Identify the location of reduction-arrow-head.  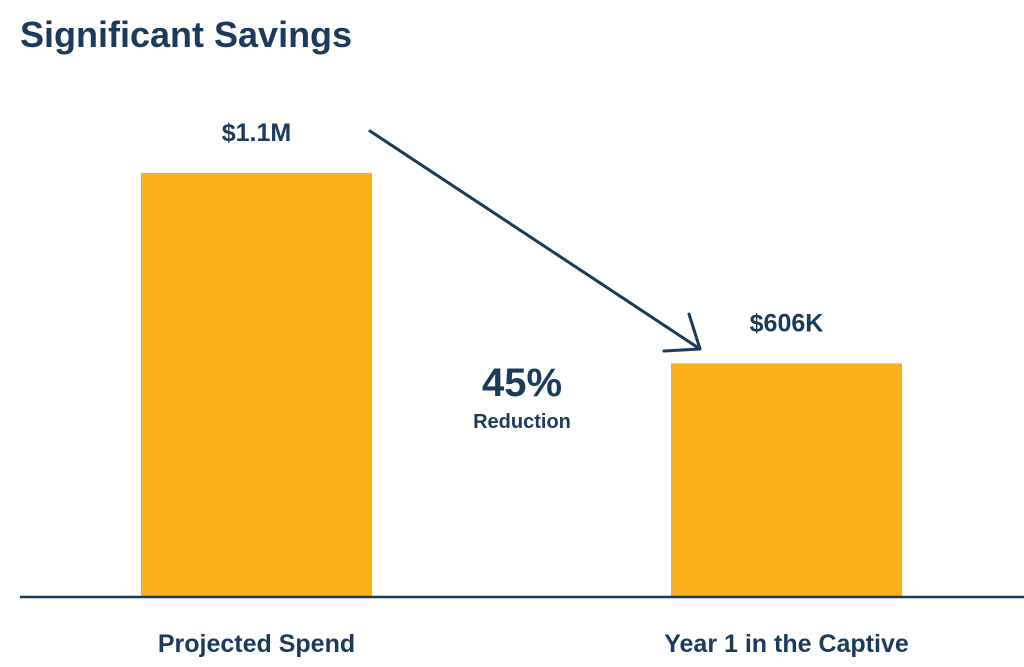
(682, 332).